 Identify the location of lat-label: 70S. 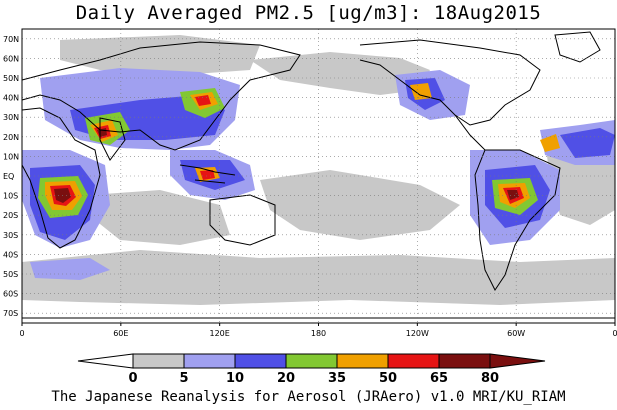
(10, 313).